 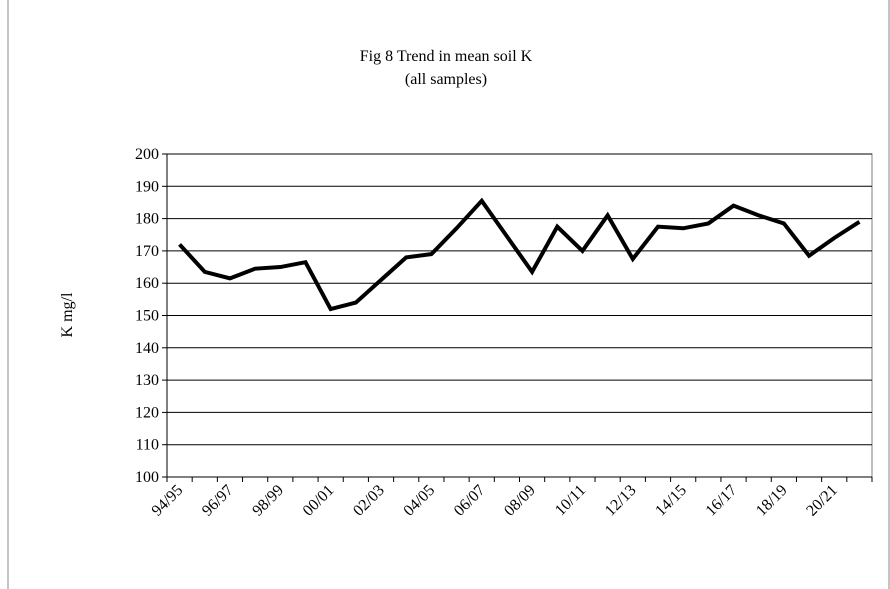 I want to click on x-tick-label: 98/99, so click(x=268, y=501).